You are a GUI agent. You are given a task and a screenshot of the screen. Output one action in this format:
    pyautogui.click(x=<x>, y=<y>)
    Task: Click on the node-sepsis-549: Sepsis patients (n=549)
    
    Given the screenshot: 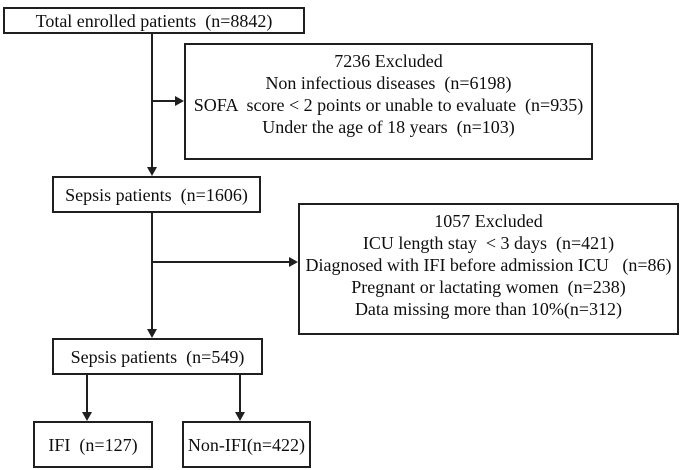 What is the action you would take?
    pyautogui.click(x=157, y=356)
    